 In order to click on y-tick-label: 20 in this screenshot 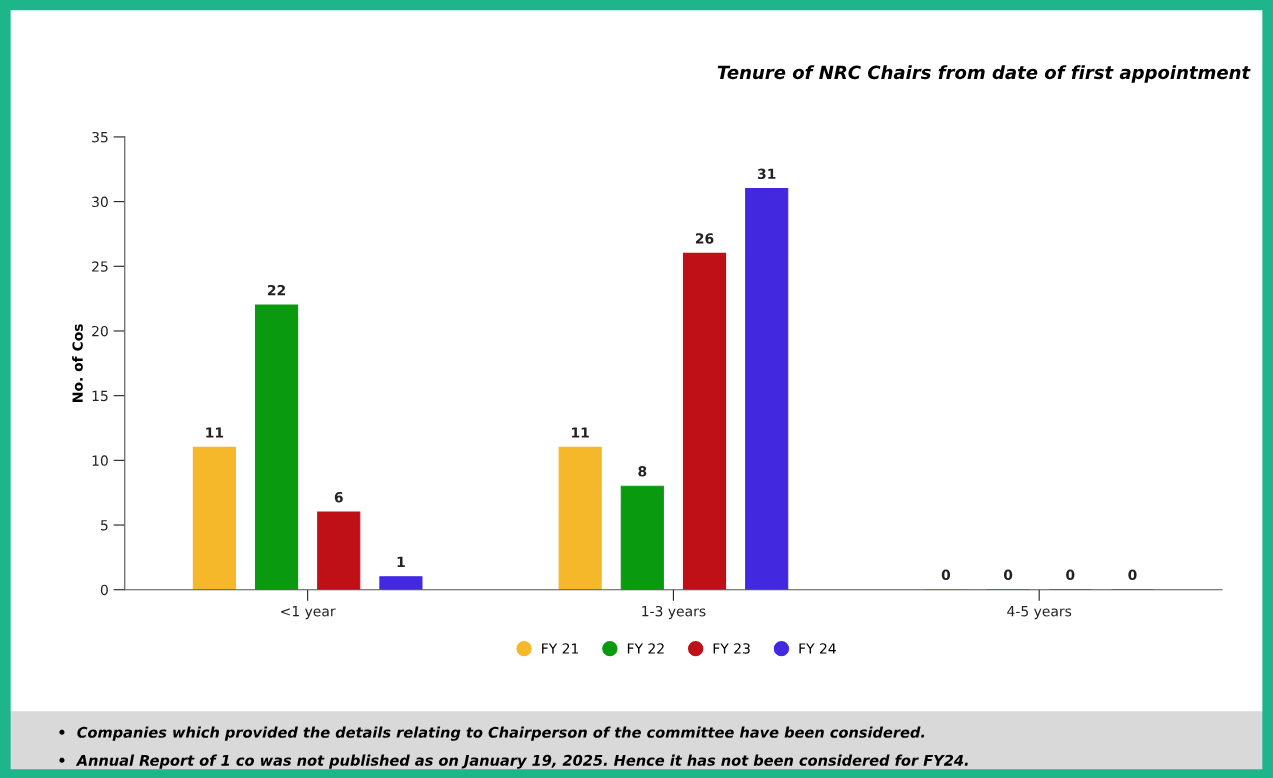, I will do `click(100, 331)`.